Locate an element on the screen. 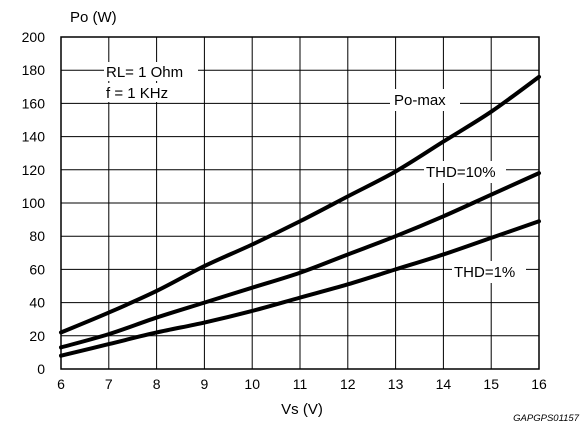 Image resolution: width=583 pixels, height=427 pixels. y-tick-label: 100 is located at coordinates (34, 203).